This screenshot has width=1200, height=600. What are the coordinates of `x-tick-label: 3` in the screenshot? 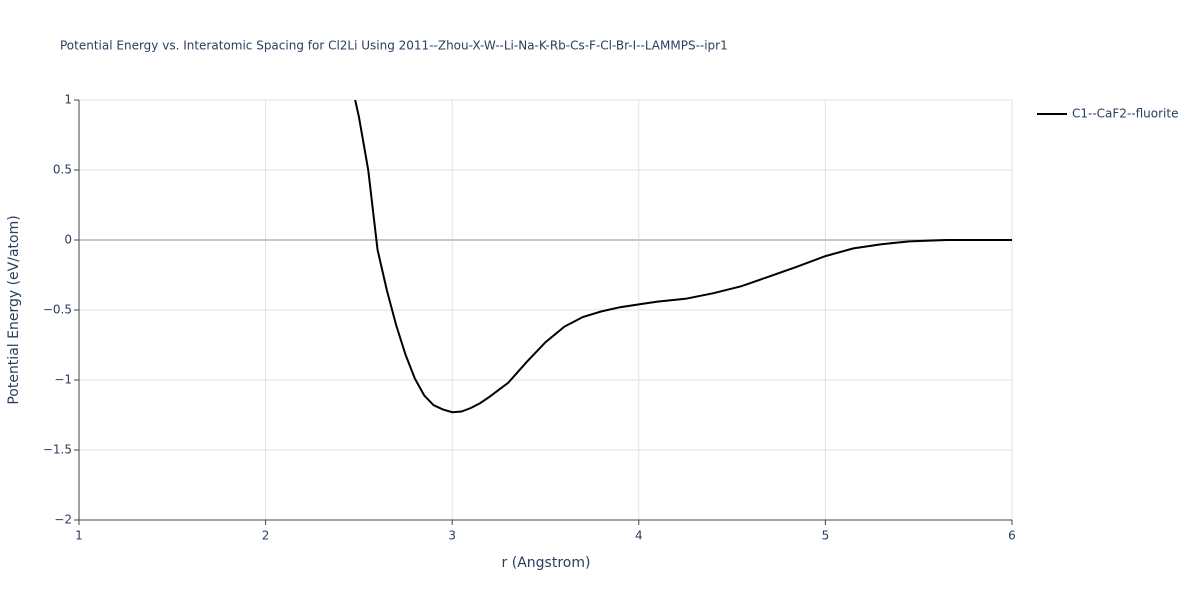 It's located at (452, 536).